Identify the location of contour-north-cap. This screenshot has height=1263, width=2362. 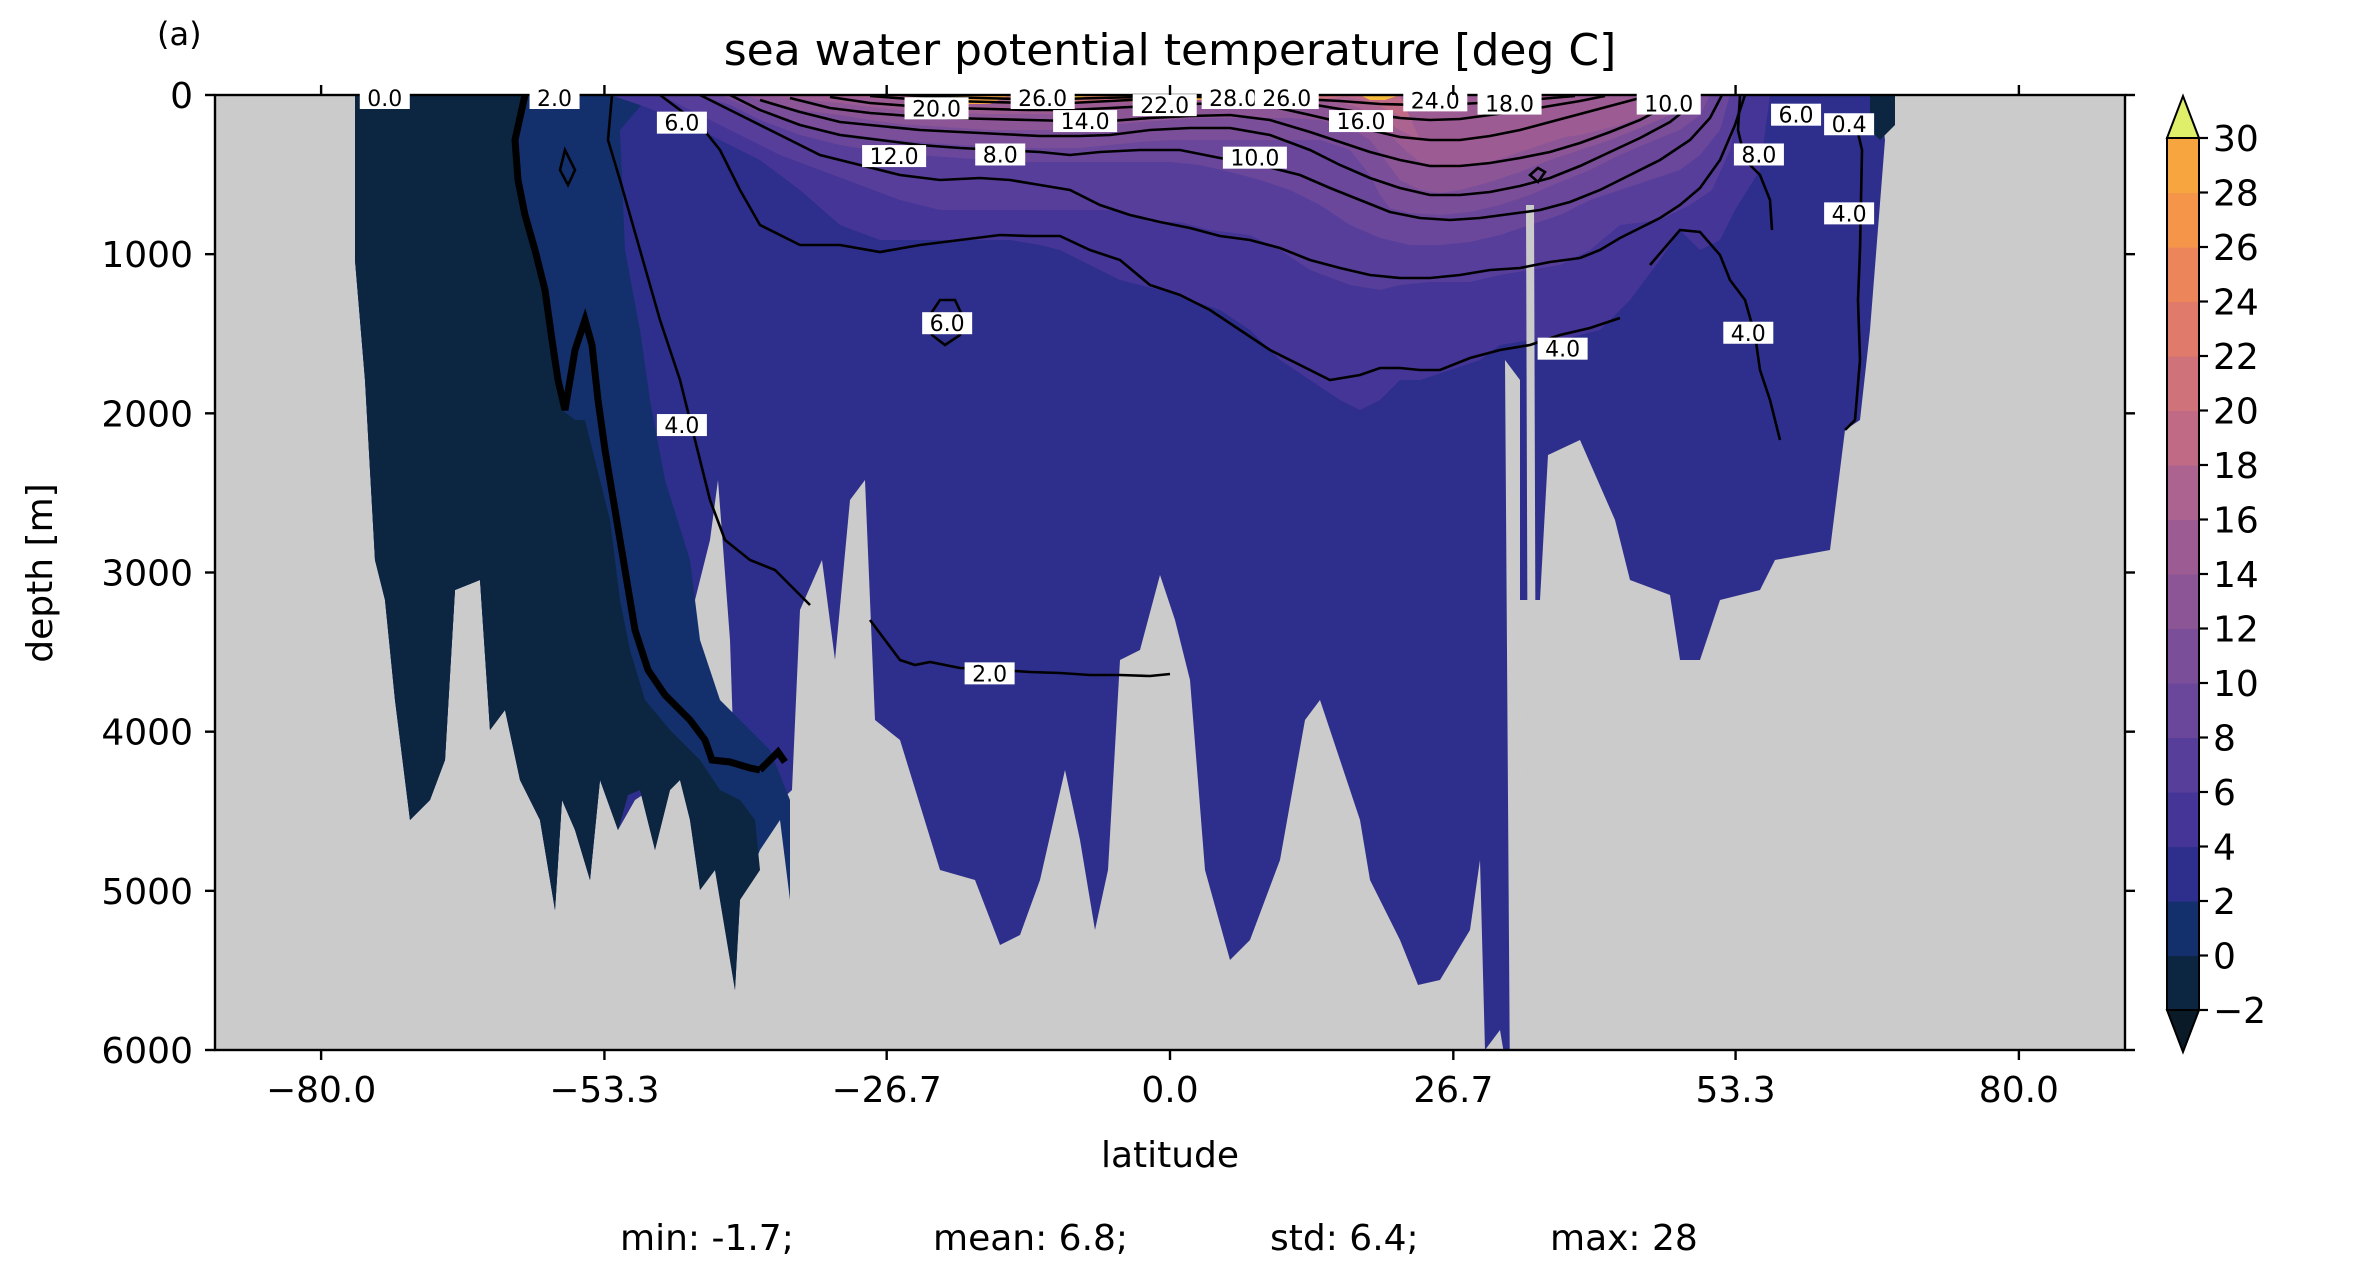
(1755, 163).